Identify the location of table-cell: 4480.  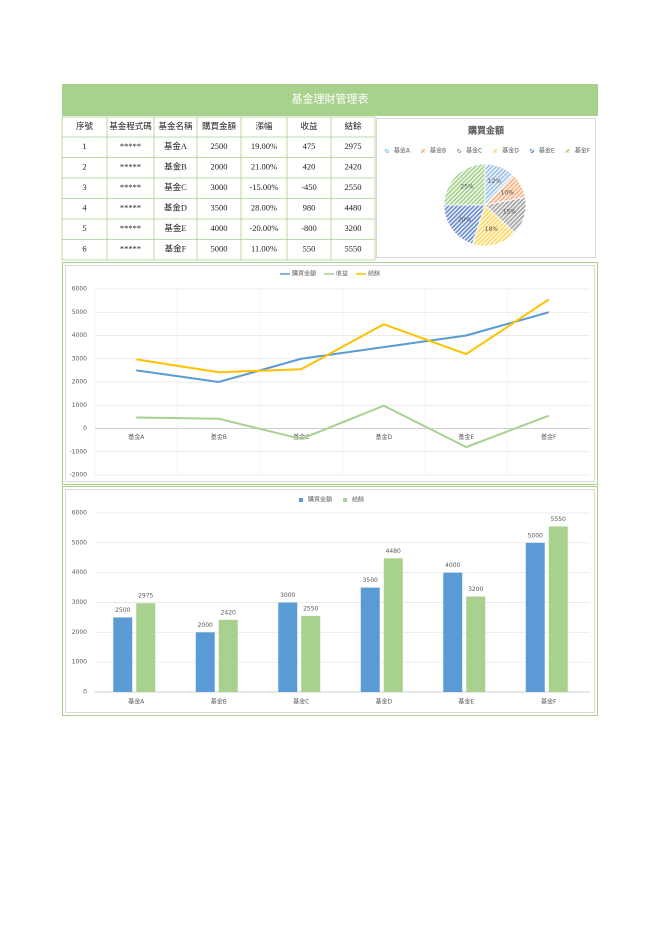
(353, 208).